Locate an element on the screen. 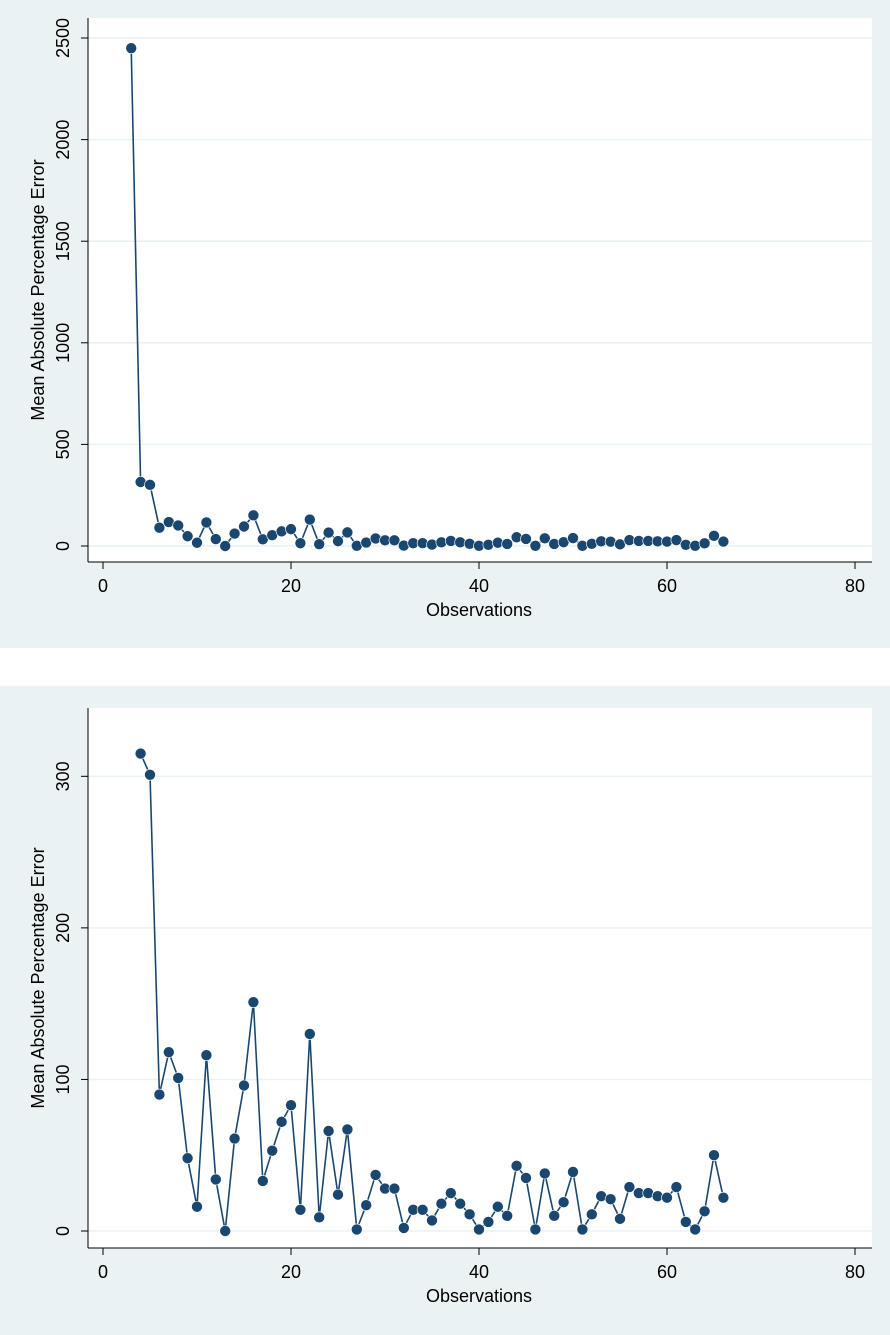 This screenshot has width=890, height=1335. y-tick-label: 300 is located at coordinates (63, 776).